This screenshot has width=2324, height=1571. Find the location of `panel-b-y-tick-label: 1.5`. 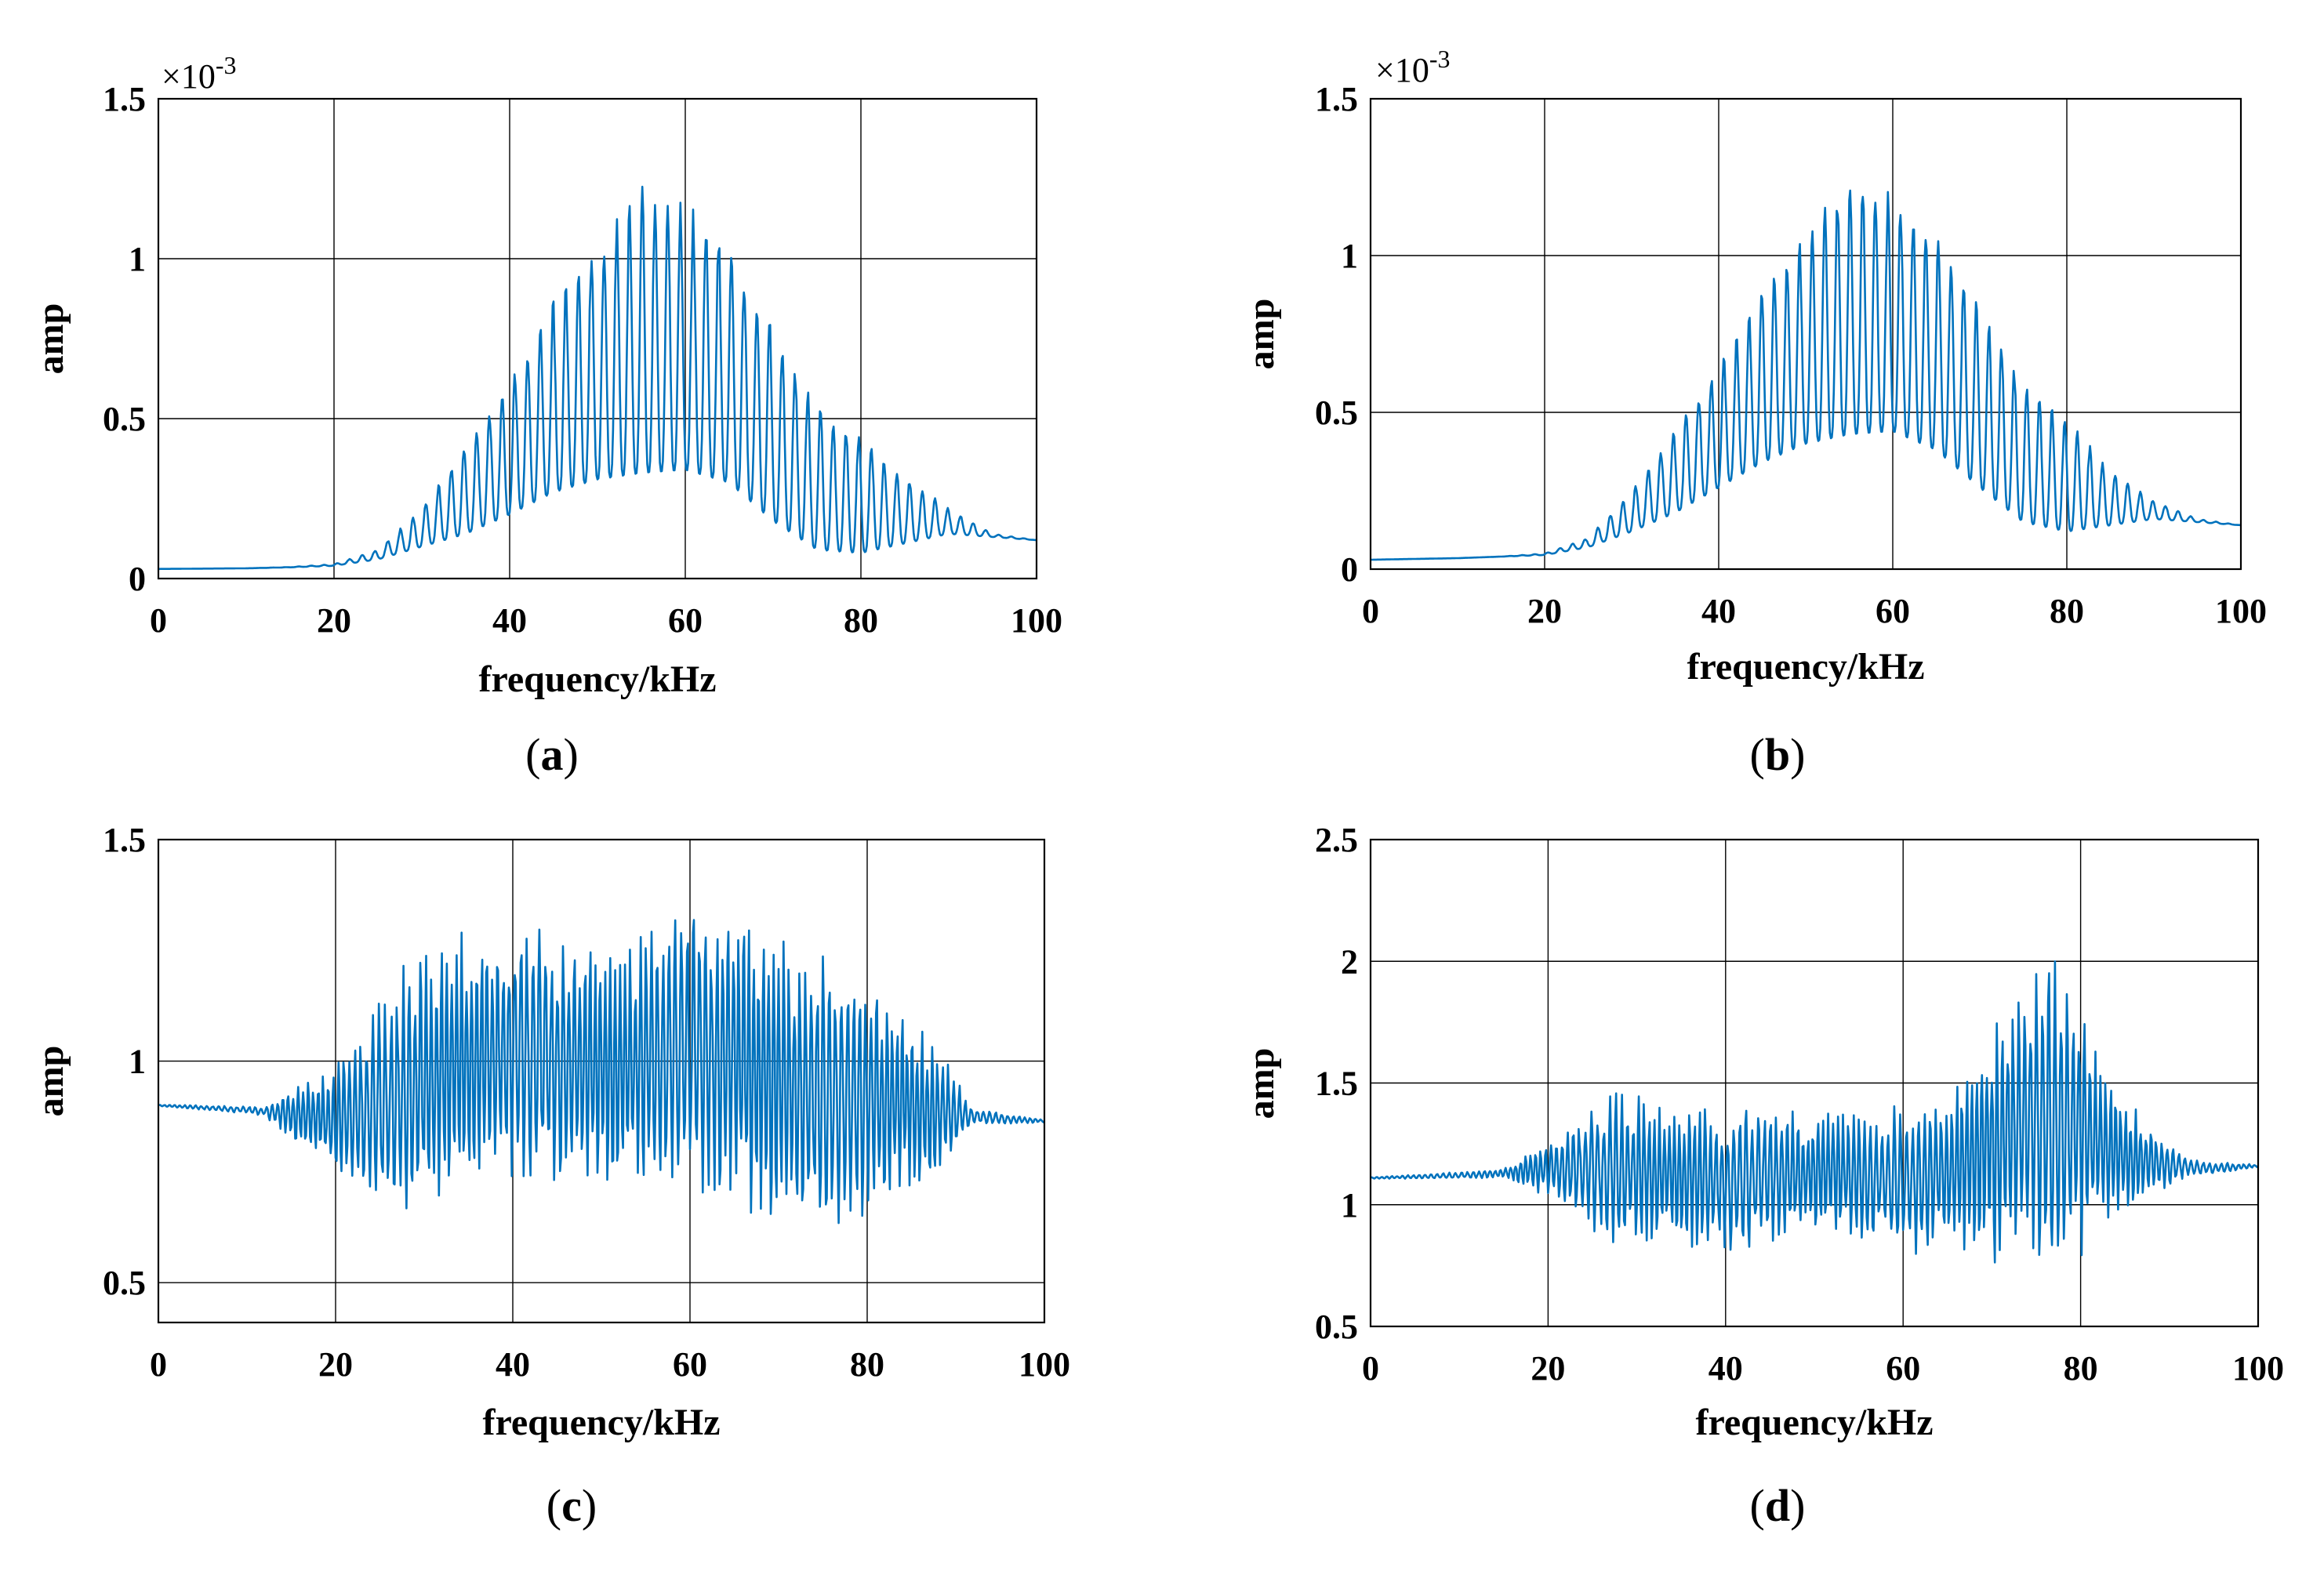

panel-b-y-tick-label: 1.5 is located at coordinates (1336, 99).